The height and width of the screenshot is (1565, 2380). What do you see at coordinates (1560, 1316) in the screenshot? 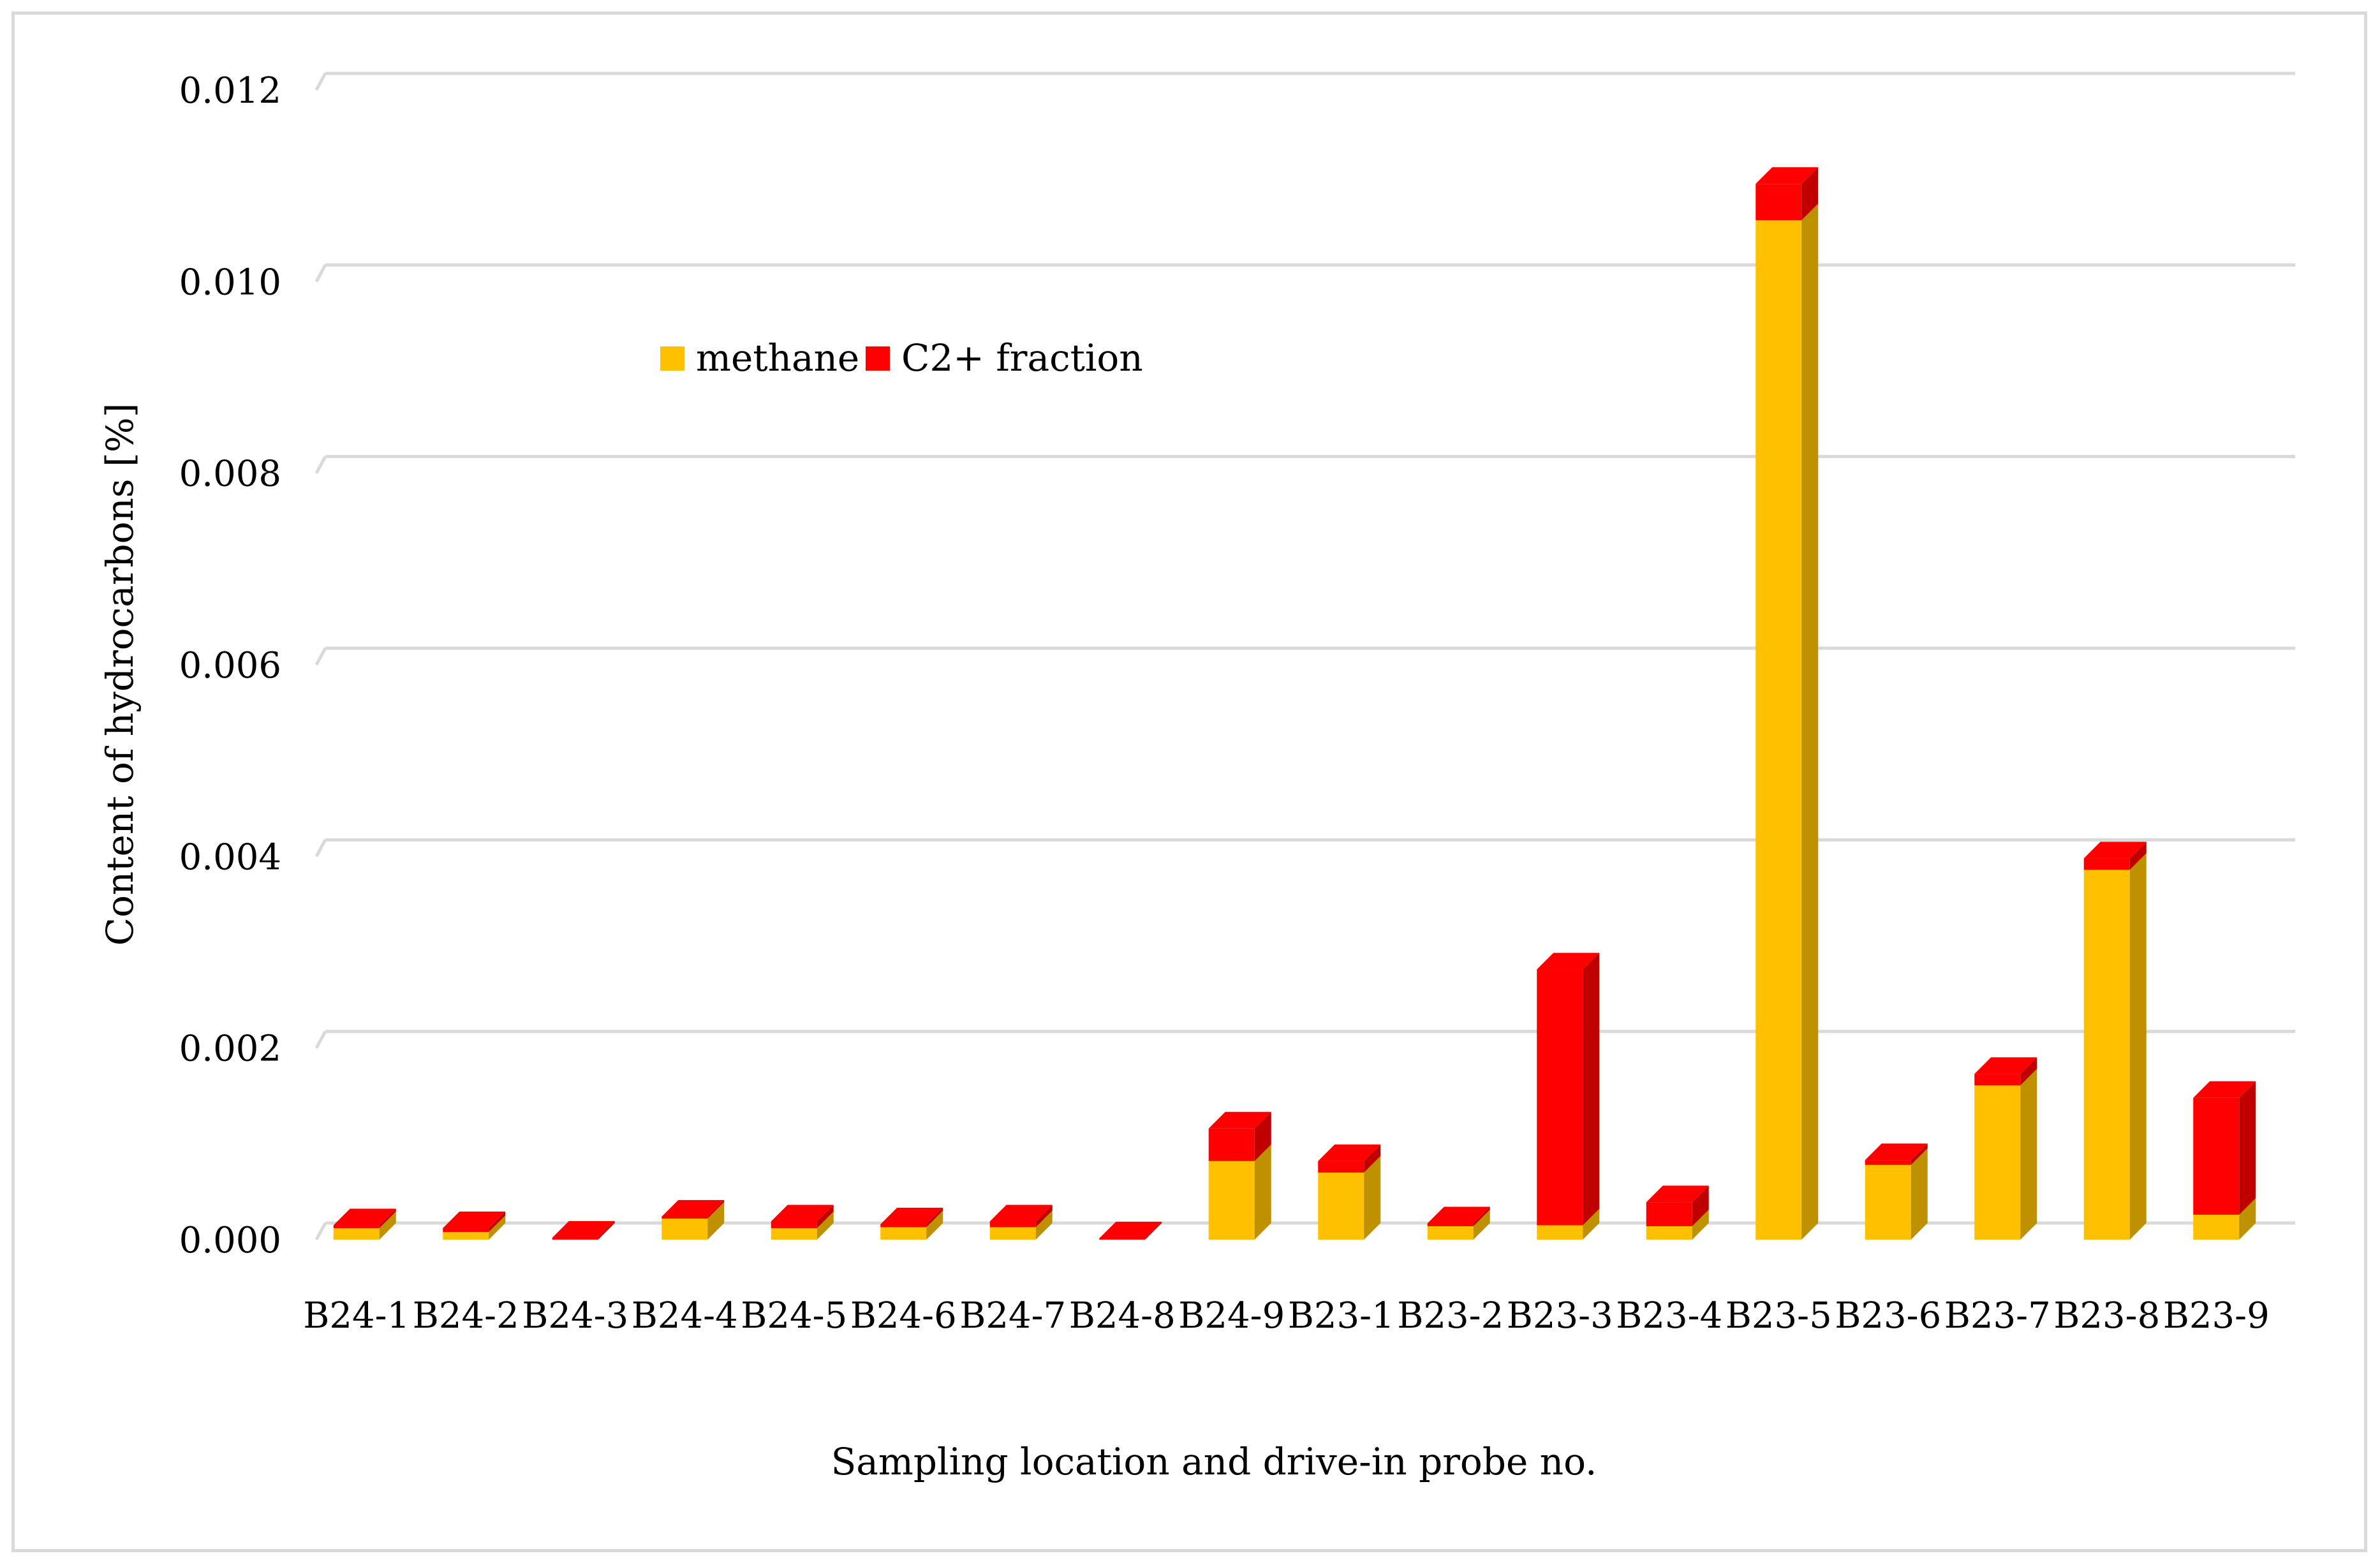
I see `x-tick-label: B23-3` at bounding box center [1560, 1316].